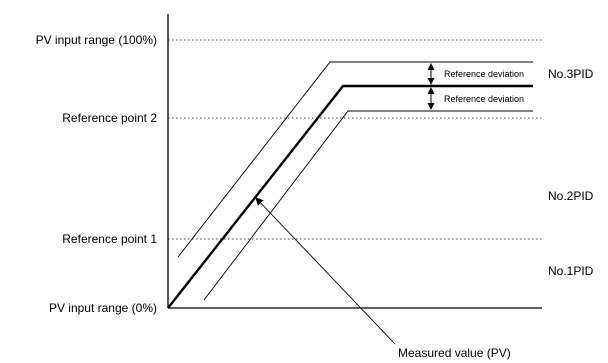 The width and height of the screenshot is (608, 363). Describe the element at coordinates (96, 40) in the screenshot. I see `pv-100-label: PV input range (100%)` at that location.